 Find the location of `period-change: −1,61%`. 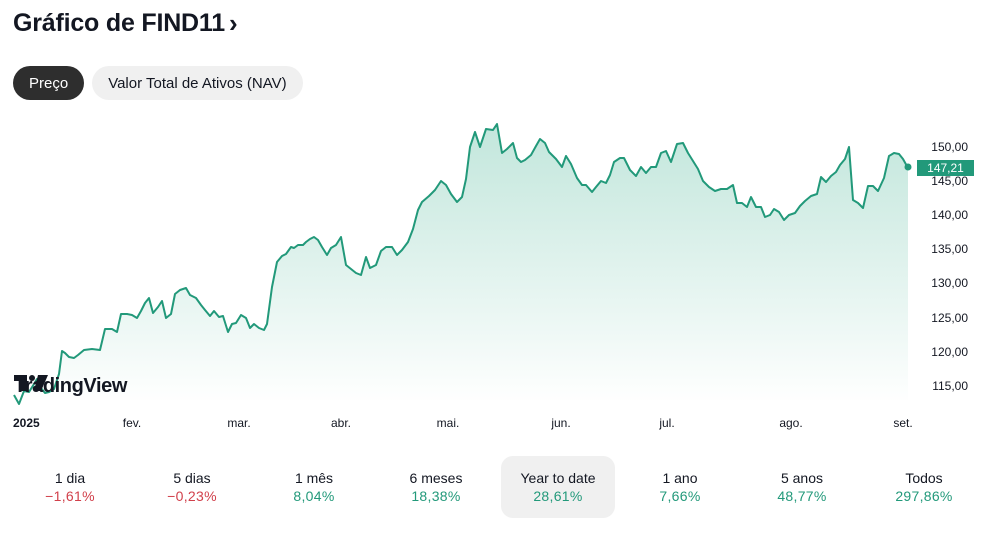

period-change: −1,61% is located at coordinates (70, 496).